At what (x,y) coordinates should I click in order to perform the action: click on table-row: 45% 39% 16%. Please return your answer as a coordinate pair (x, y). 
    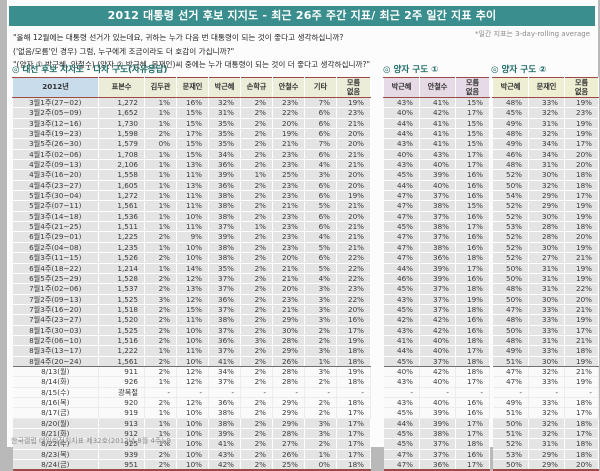
    Looking at the image, I should click on (436, 175).